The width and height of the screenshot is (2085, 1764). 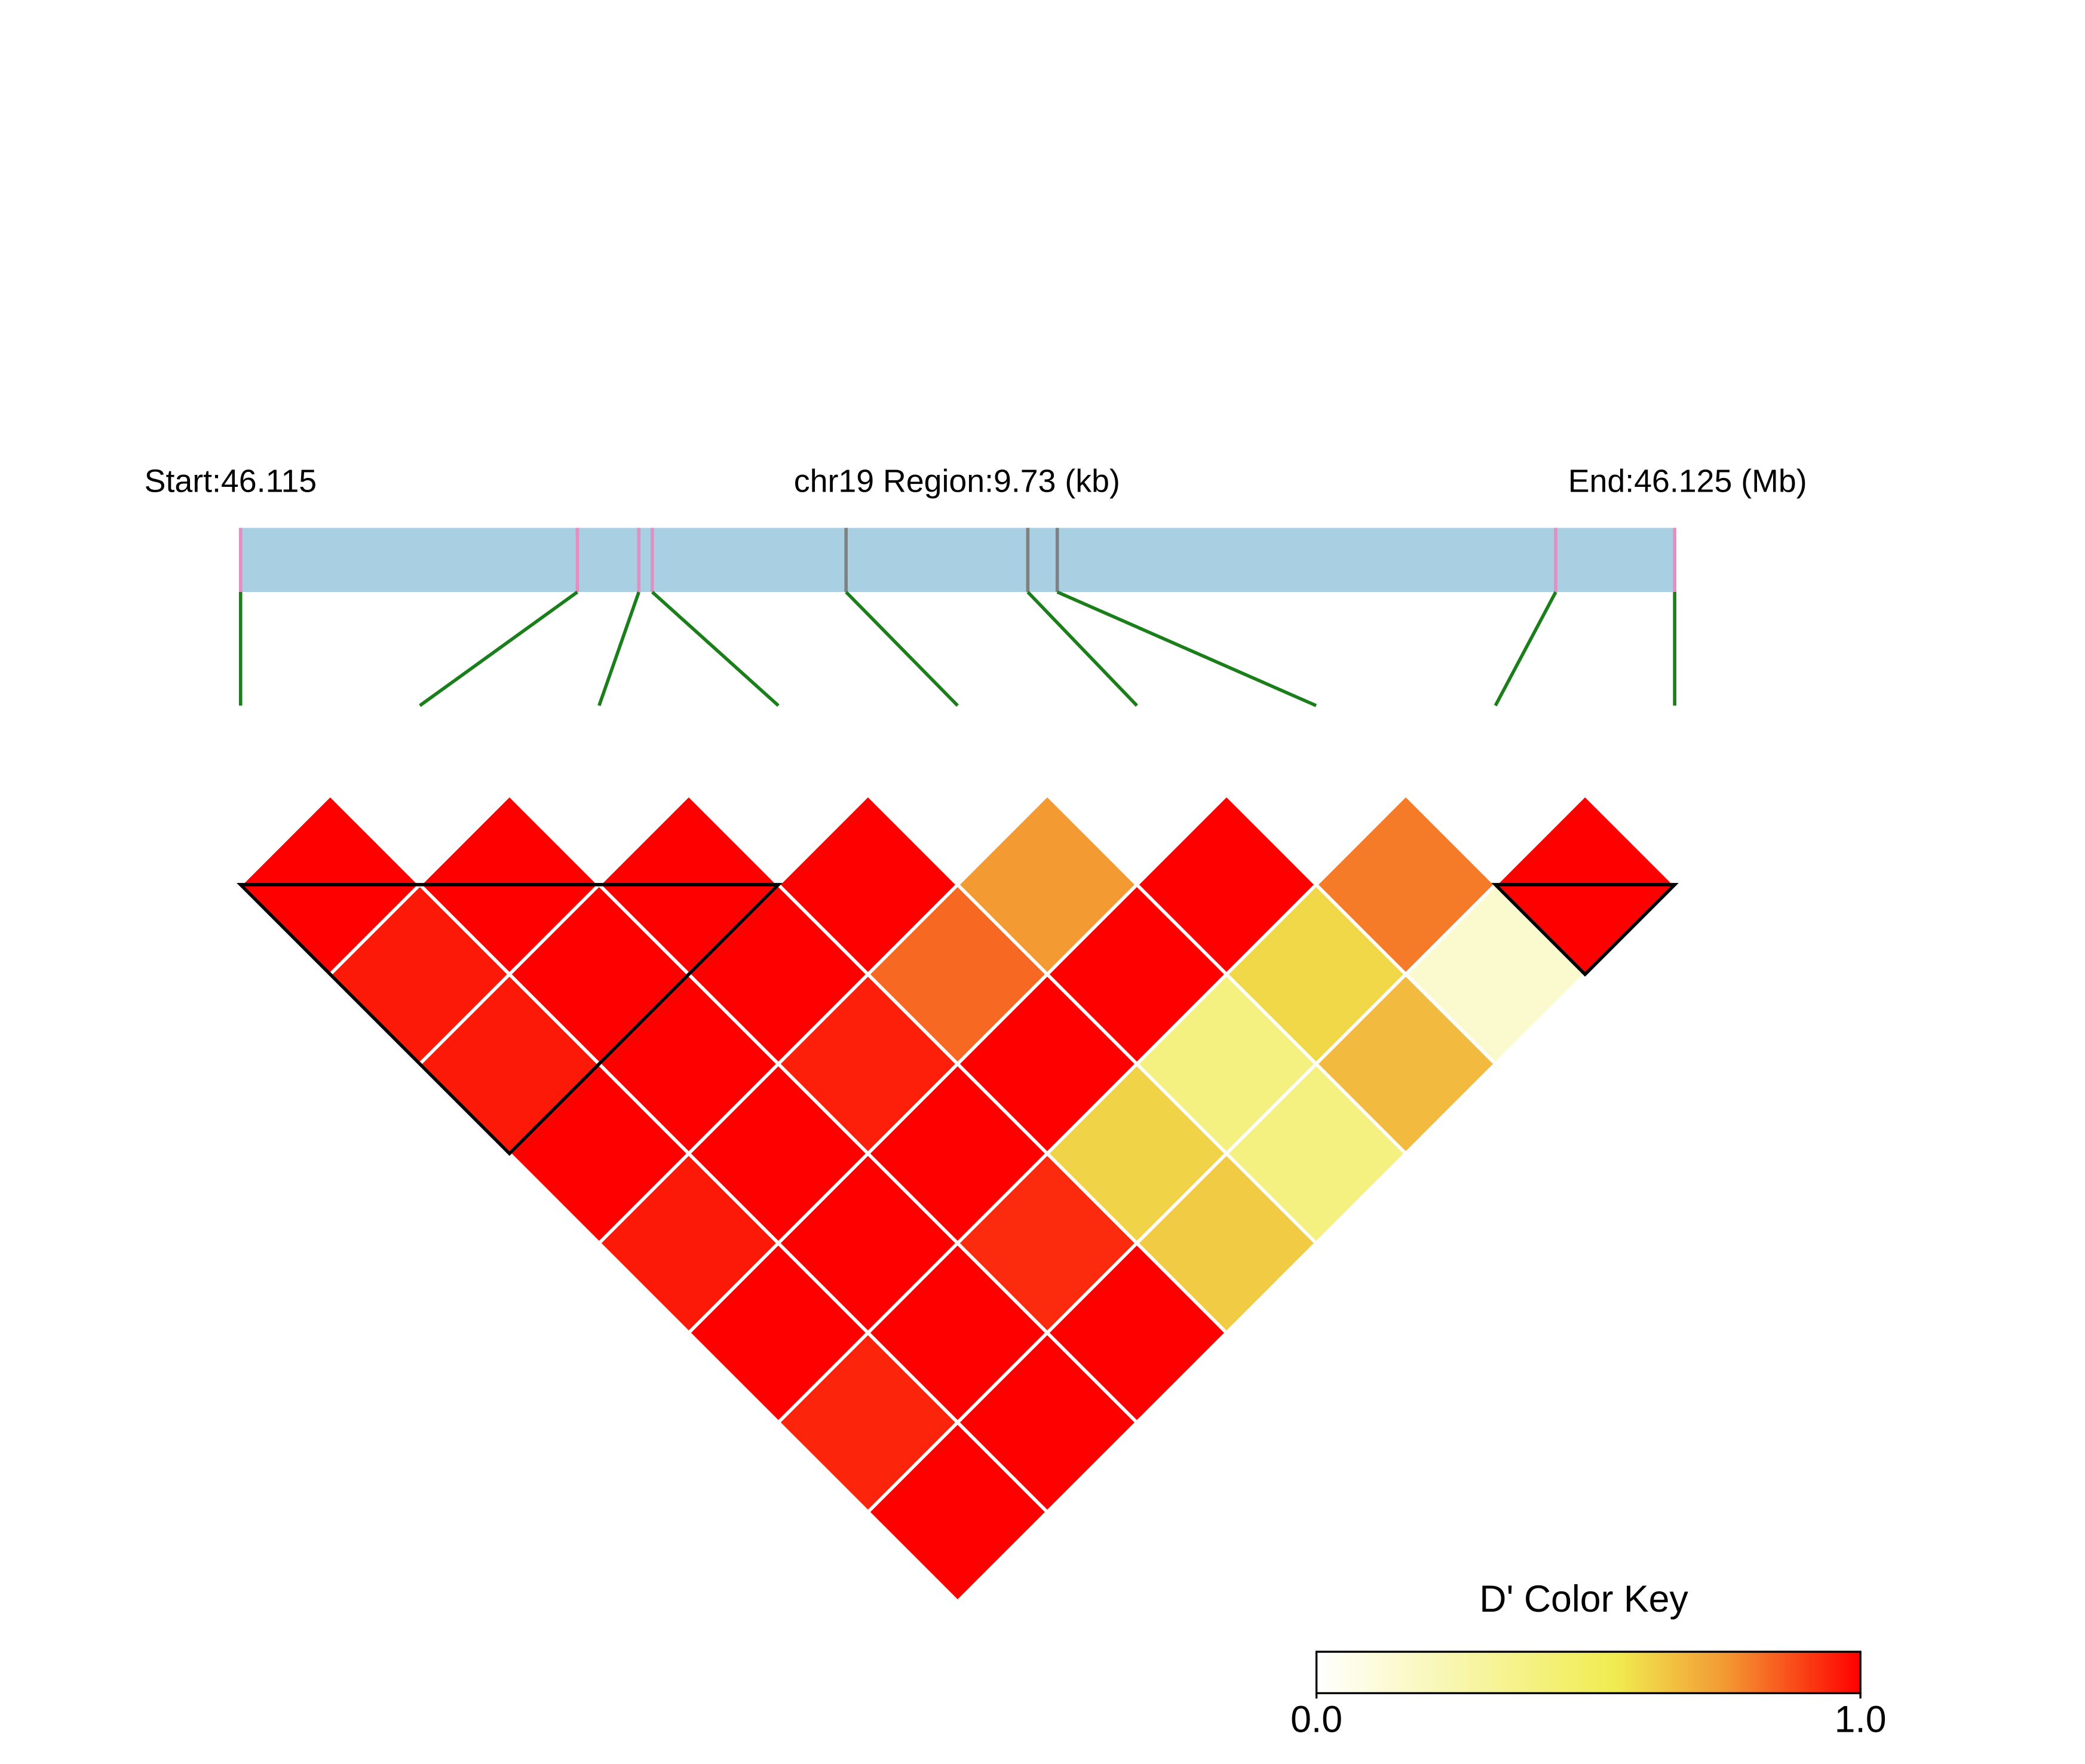 I want to click on color-key, so click(x=1589, y=1673).